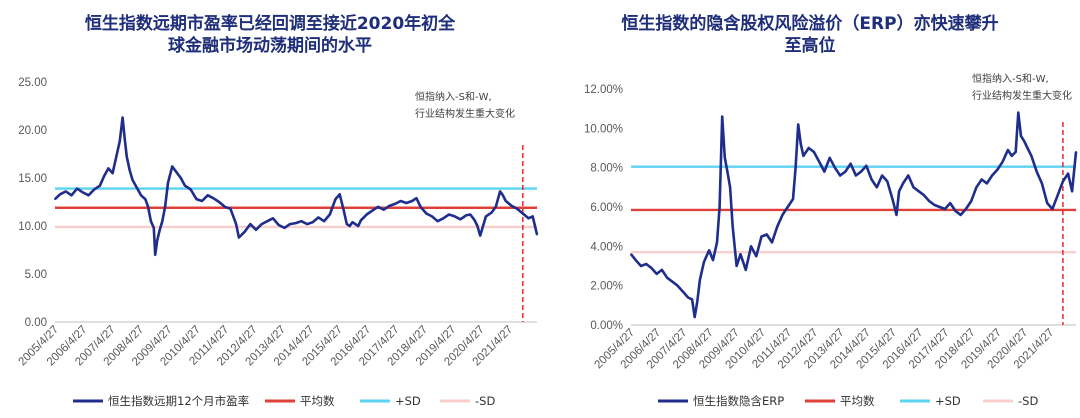 This screenshot has height=418, width=1080. What do you see at coordinates (1022, 95) in the screenshot?
I see `erp-annotation-line: 行业结构发生重大变化` at bounding box center [1022, 95].